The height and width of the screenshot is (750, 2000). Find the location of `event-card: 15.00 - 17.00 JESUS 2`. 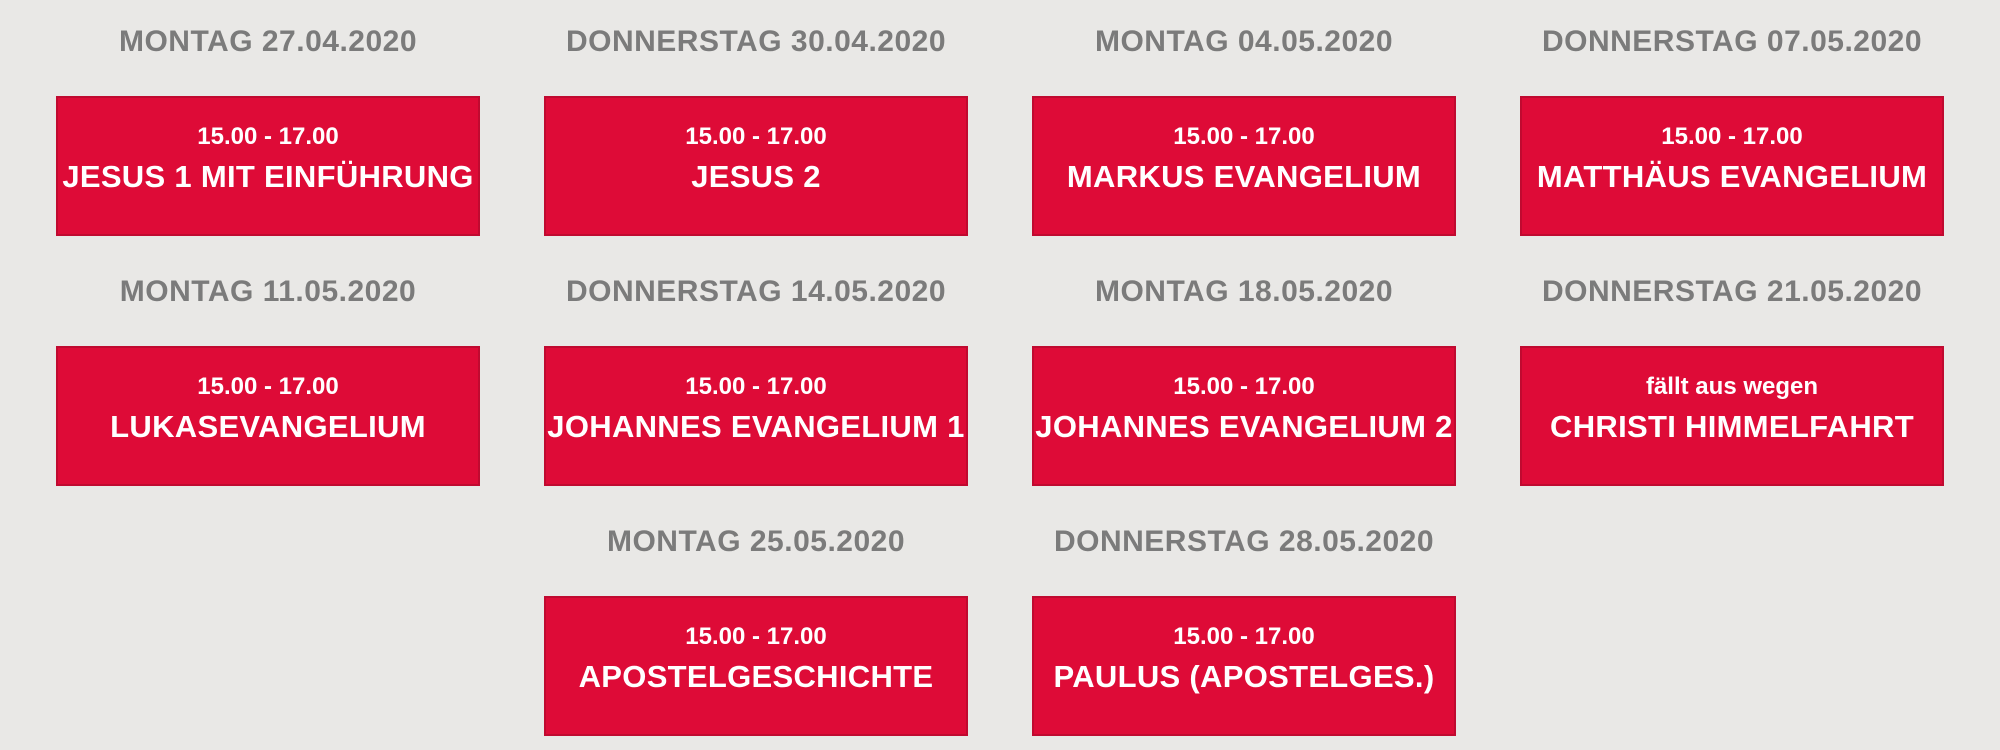

event-card: 15.00 - 17.00 JESUS 2 is located at coordinates (756, 166).